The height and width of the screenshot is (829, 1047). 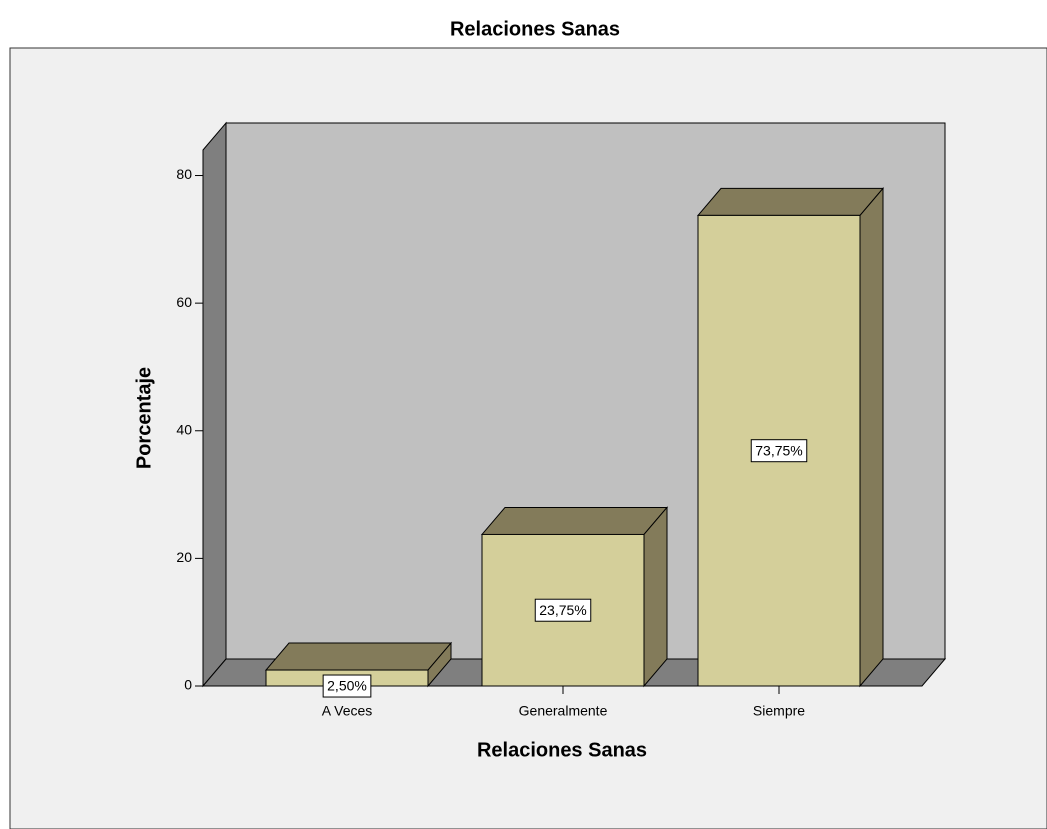 I want to click on value-label: 73,75%, so click(x=778, y=450).